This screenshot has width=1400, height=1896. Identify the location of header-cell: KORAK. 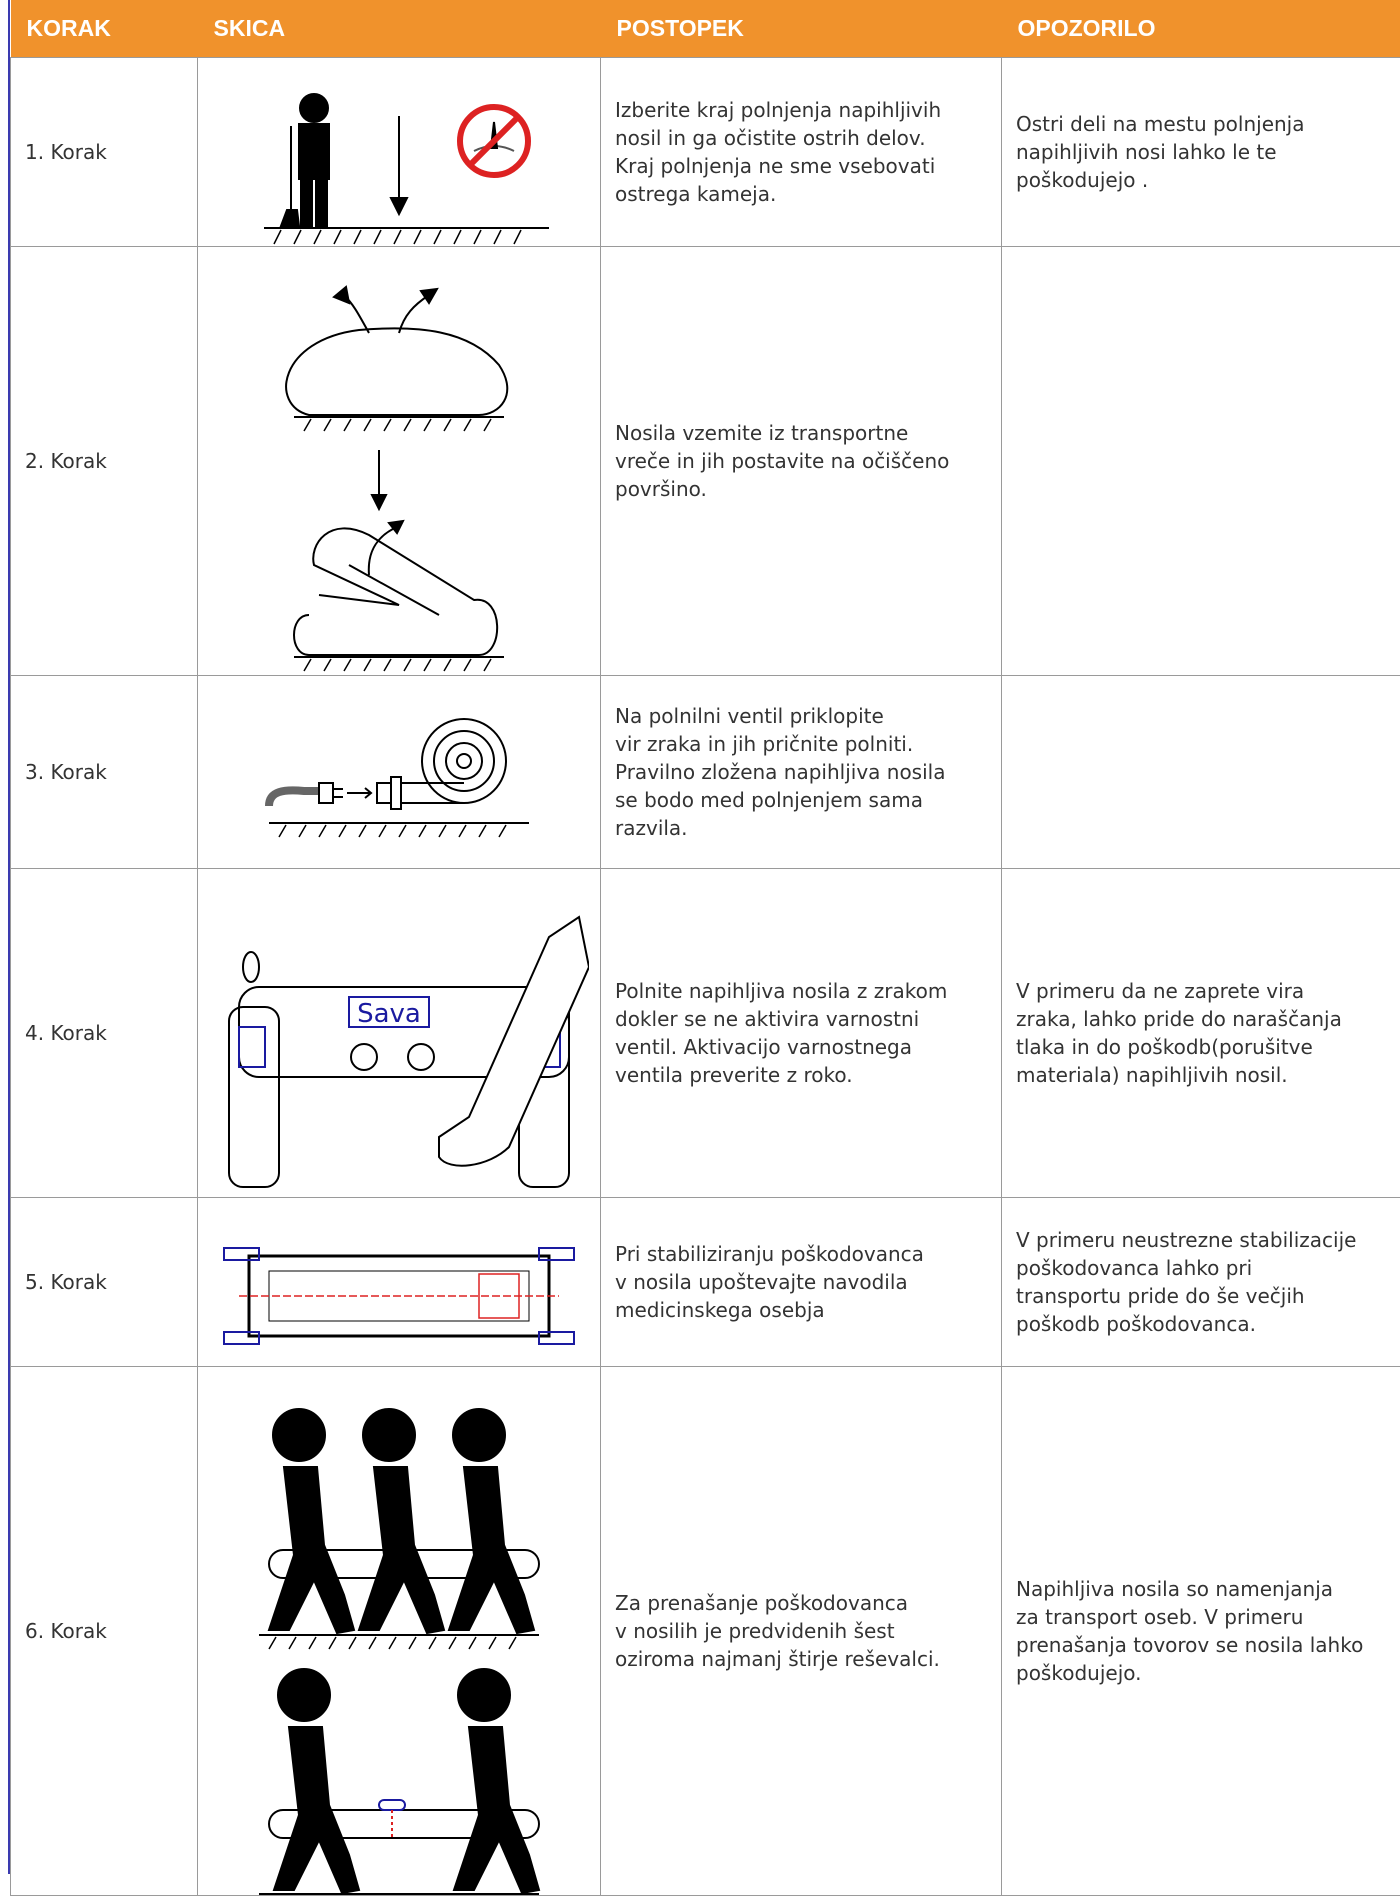
(104, 29).